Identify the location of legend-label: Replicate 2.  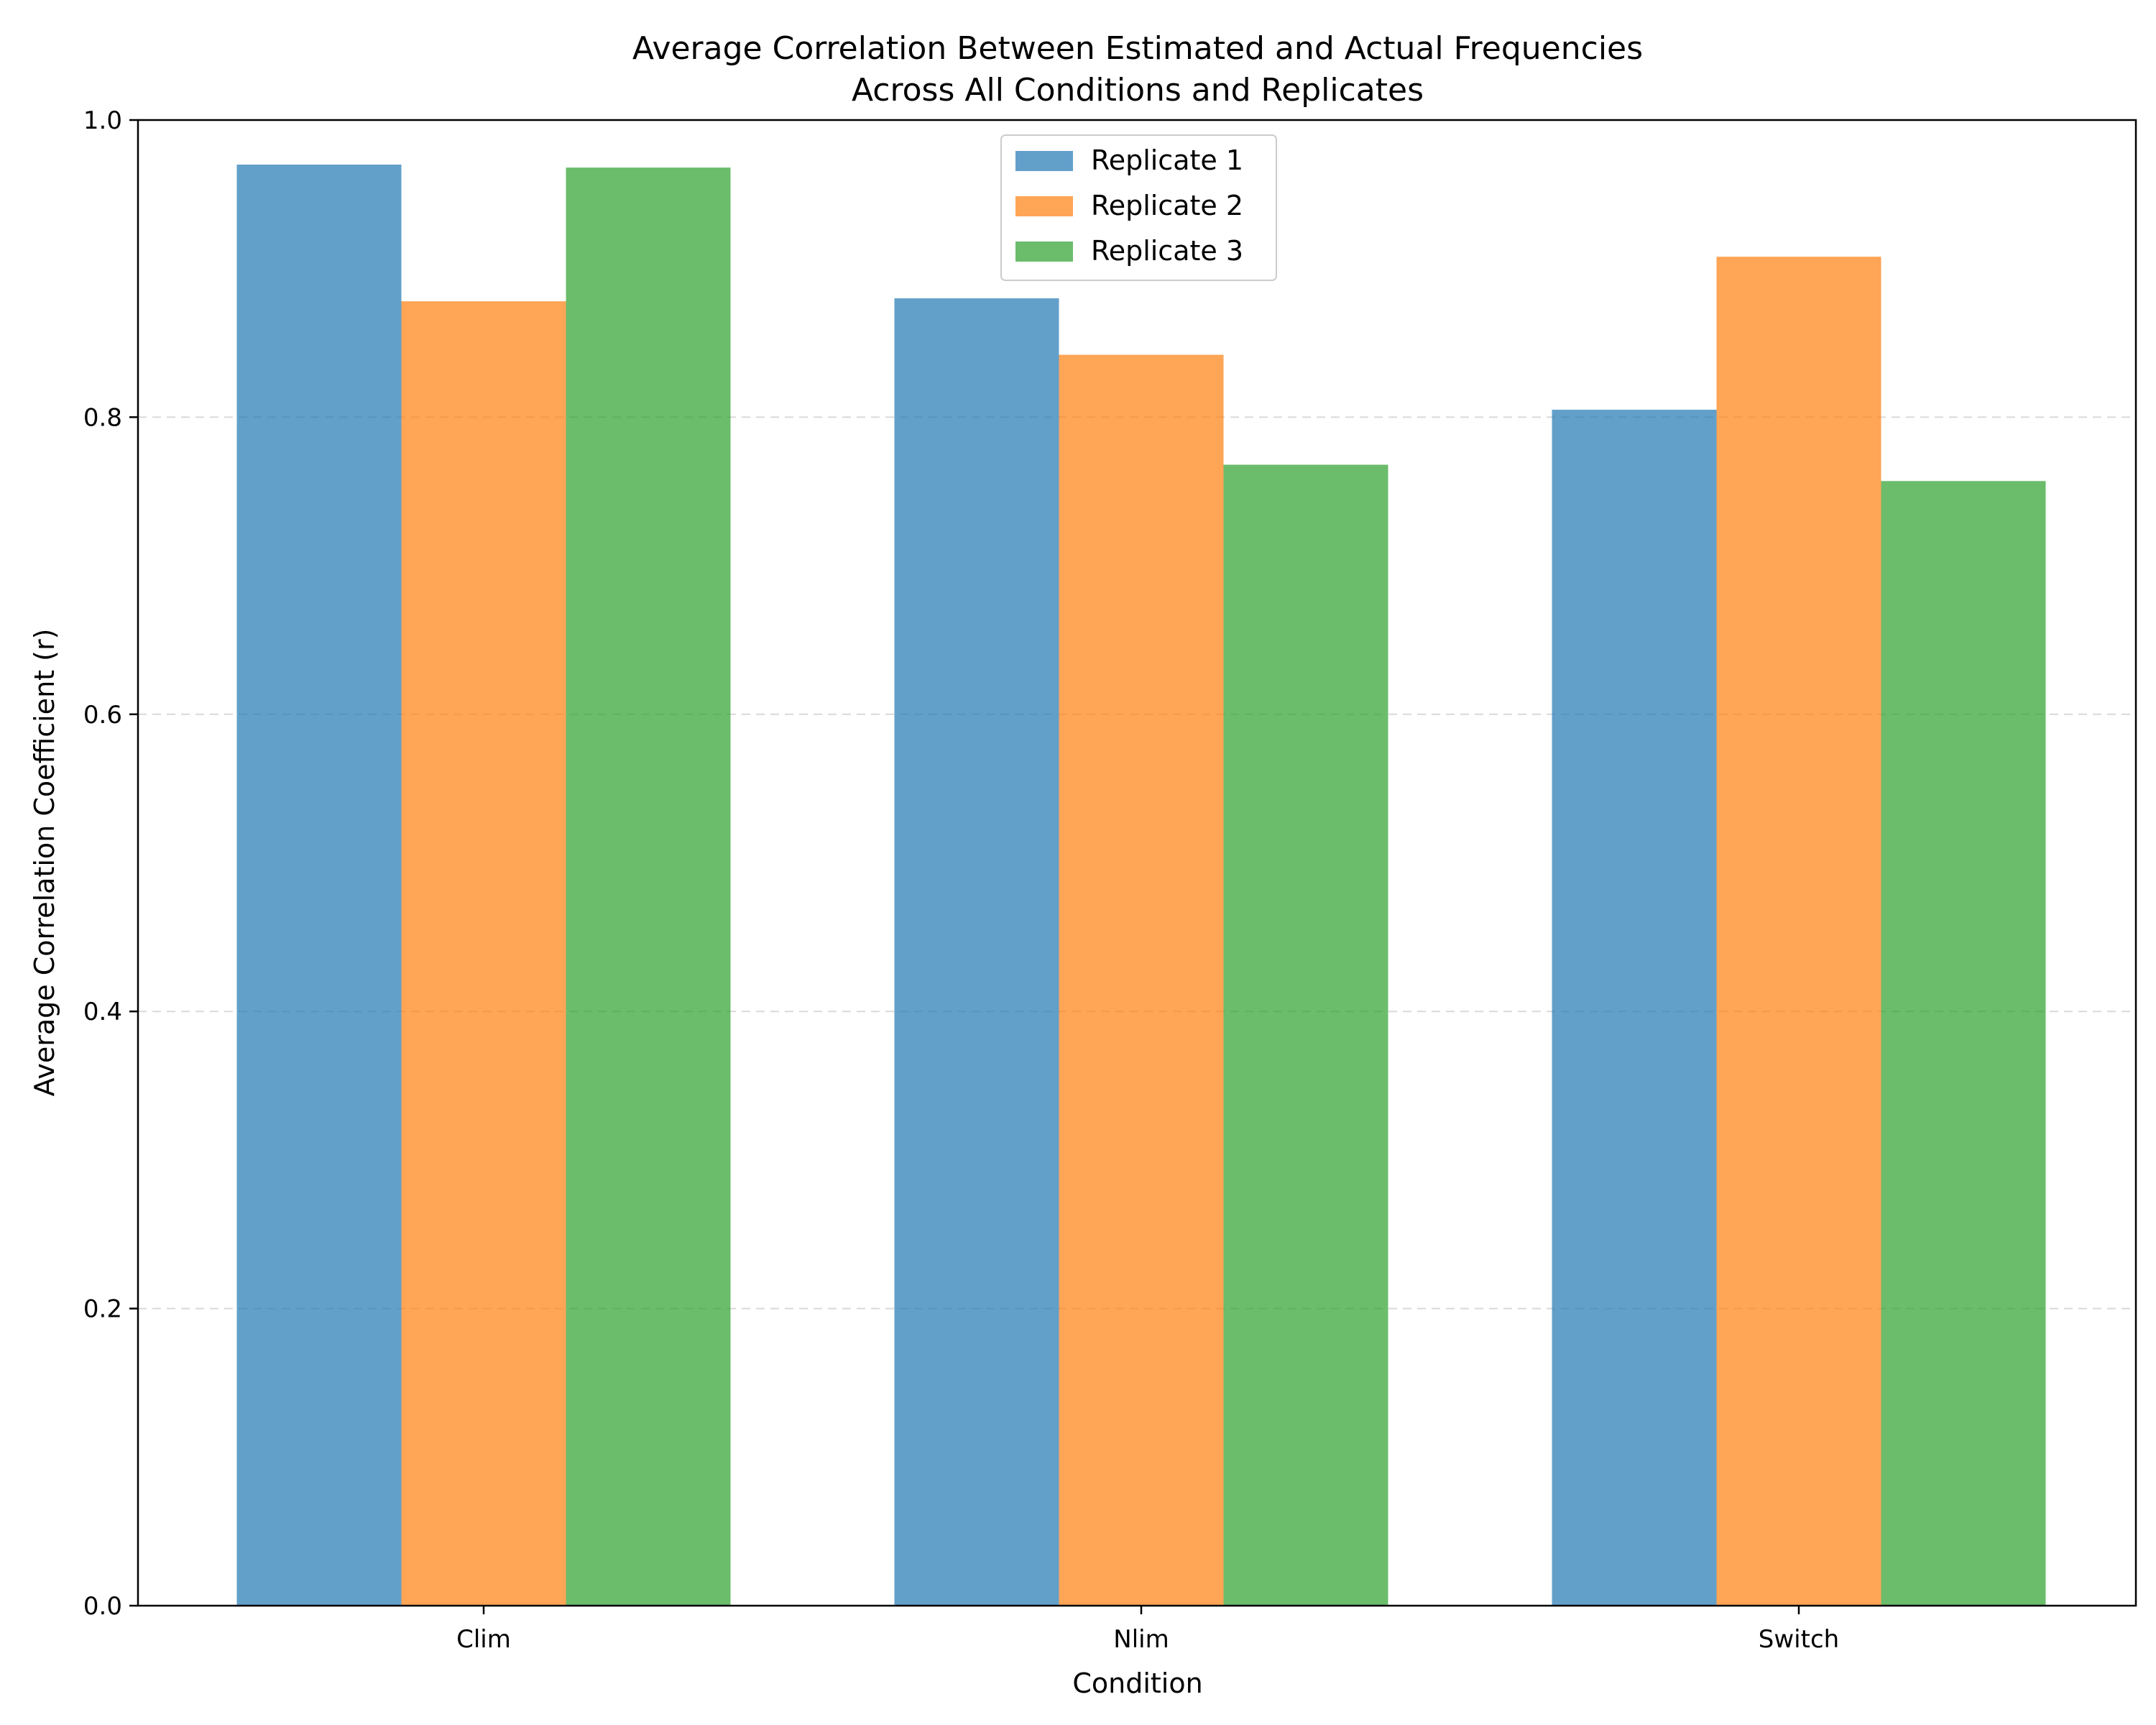
(1167, 205).